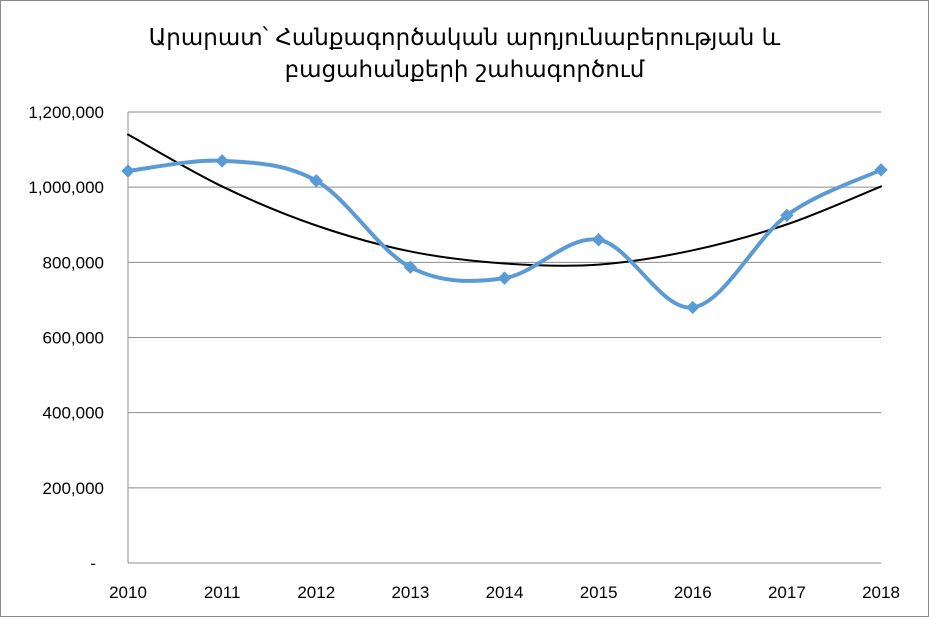  I want to click on x-tick-label: 2016, so click(693, 592).